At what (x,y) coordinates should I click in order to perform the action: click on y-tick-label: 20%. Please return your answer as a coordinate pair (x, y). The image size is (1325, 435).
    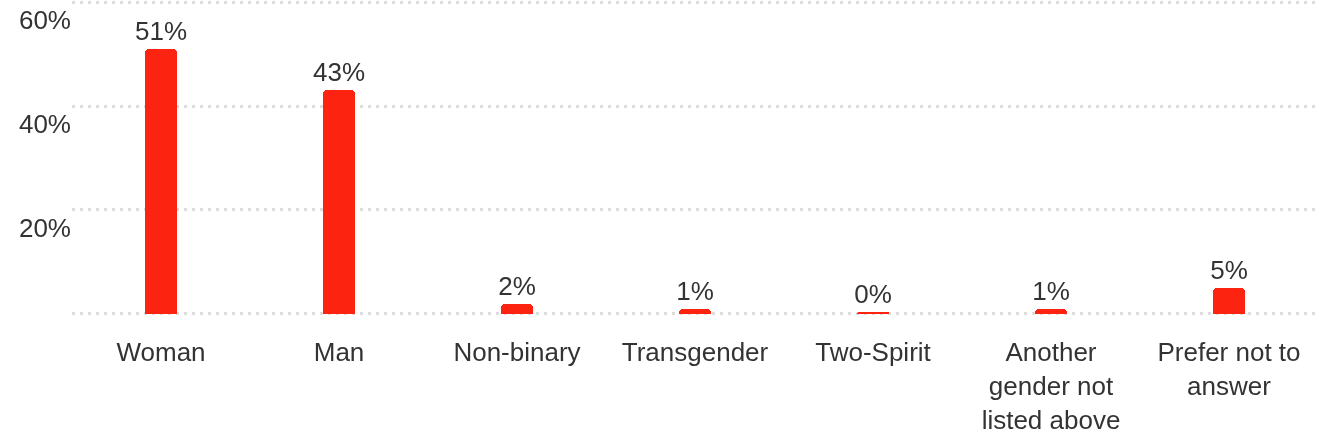
    Looking at the image, I should click on (44, 228).